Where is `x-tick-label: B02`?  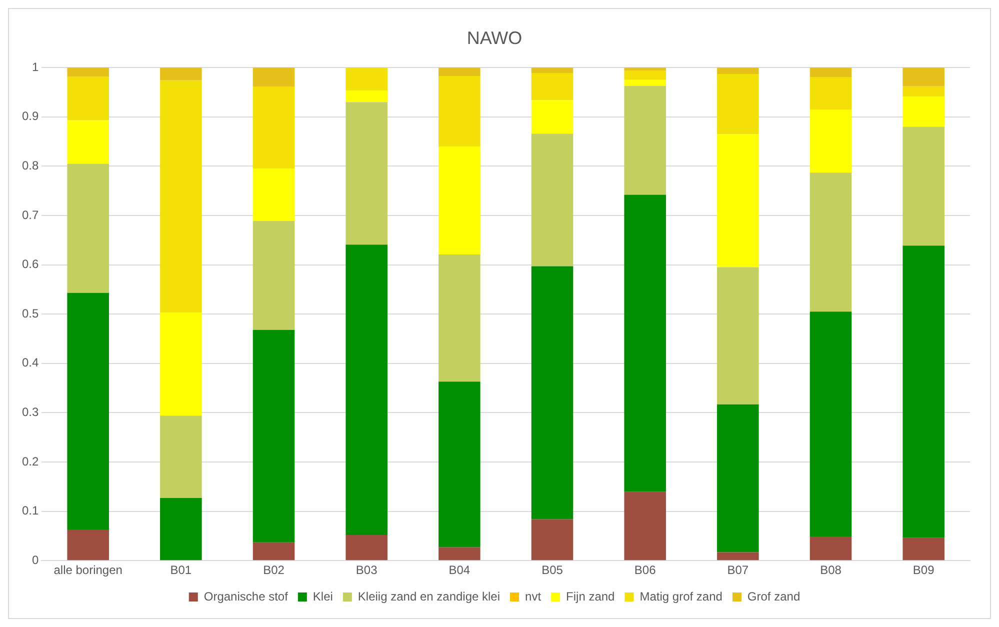
x-tick-label: B02 is located at coordinates (274, 570).